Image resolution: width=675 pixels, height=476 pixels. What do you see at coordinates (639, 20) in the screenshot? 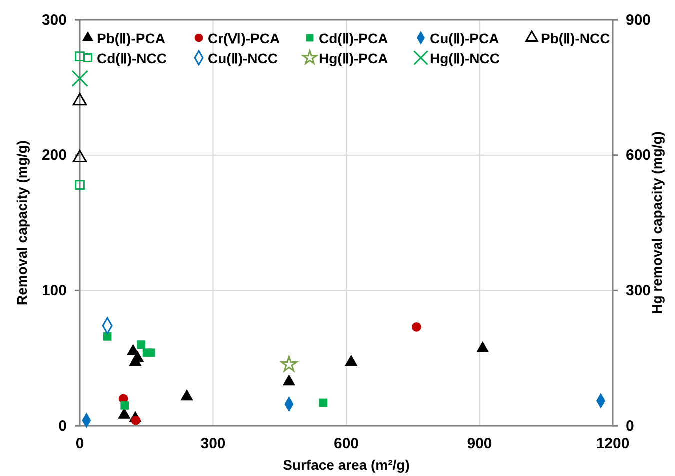
I see `y2-tick-label: 900` at bounding box center [639, 20].